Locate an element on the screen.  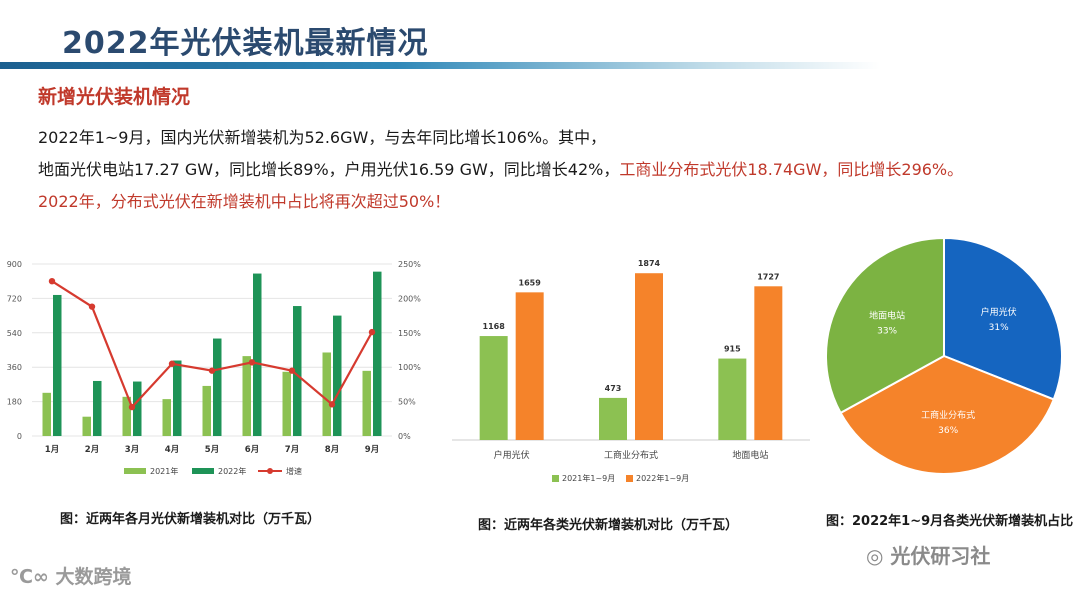
y2-tick-label: 150% is located at coordinates (409, 333).